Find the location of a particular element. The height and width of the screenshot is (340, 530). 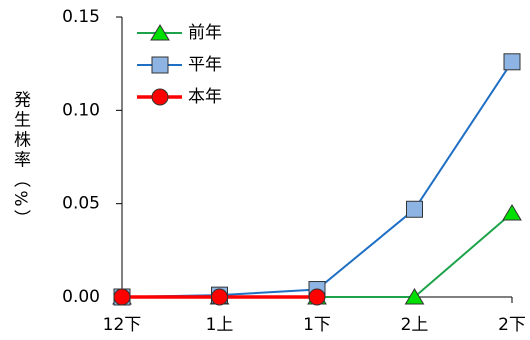

legend-label: 前年 is located at coordinates (205, 33).